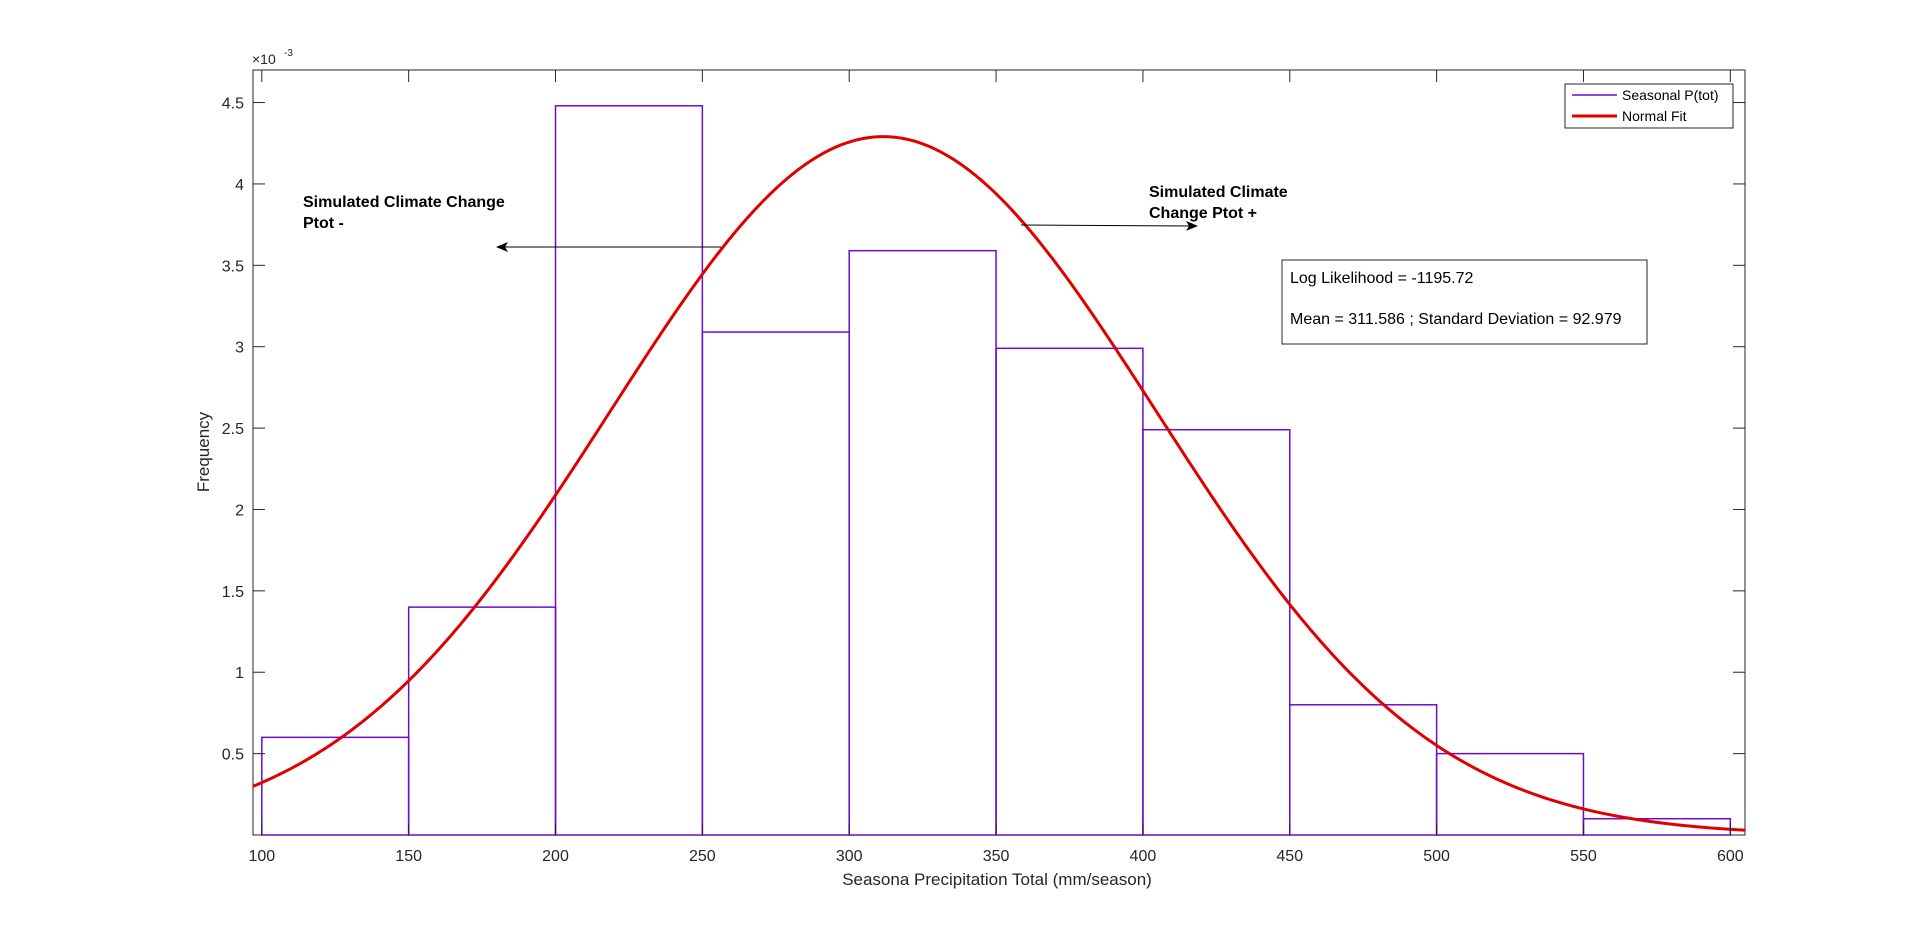 The width and height of the screenshot is (1920, 936). I want to click on x-tick-label: 550, so click(1583, 856).